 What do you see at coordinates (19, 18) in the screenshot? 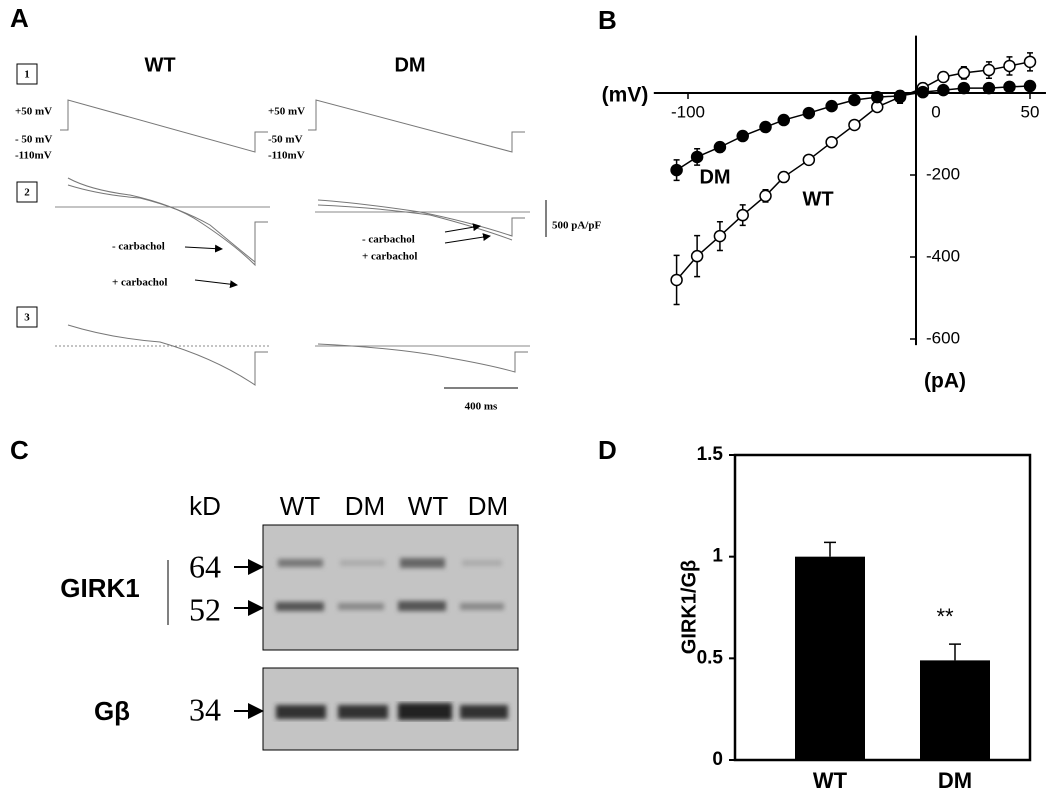
I see `panel-label: A` at bounding box center [19, 18].